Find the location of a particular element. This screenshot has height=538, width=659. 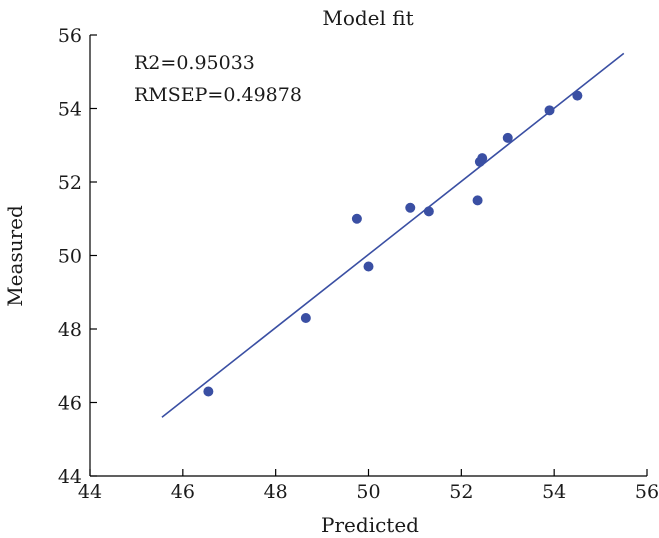

chart-title: Model fit is located at coordinates (367, 18).